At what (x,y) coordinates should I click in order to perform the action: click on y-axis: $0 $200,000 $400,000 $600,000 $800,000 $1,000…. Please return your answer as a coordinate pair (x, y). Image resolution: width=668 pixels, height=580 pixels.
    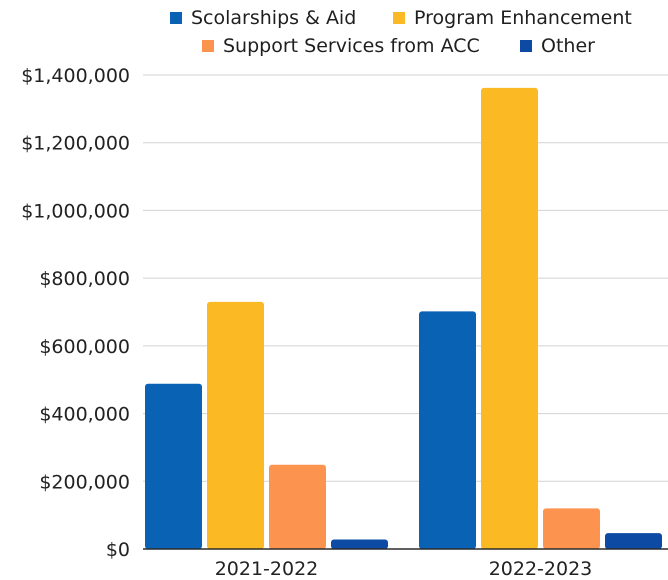
    Looking at the image, I should click on (75, 313).